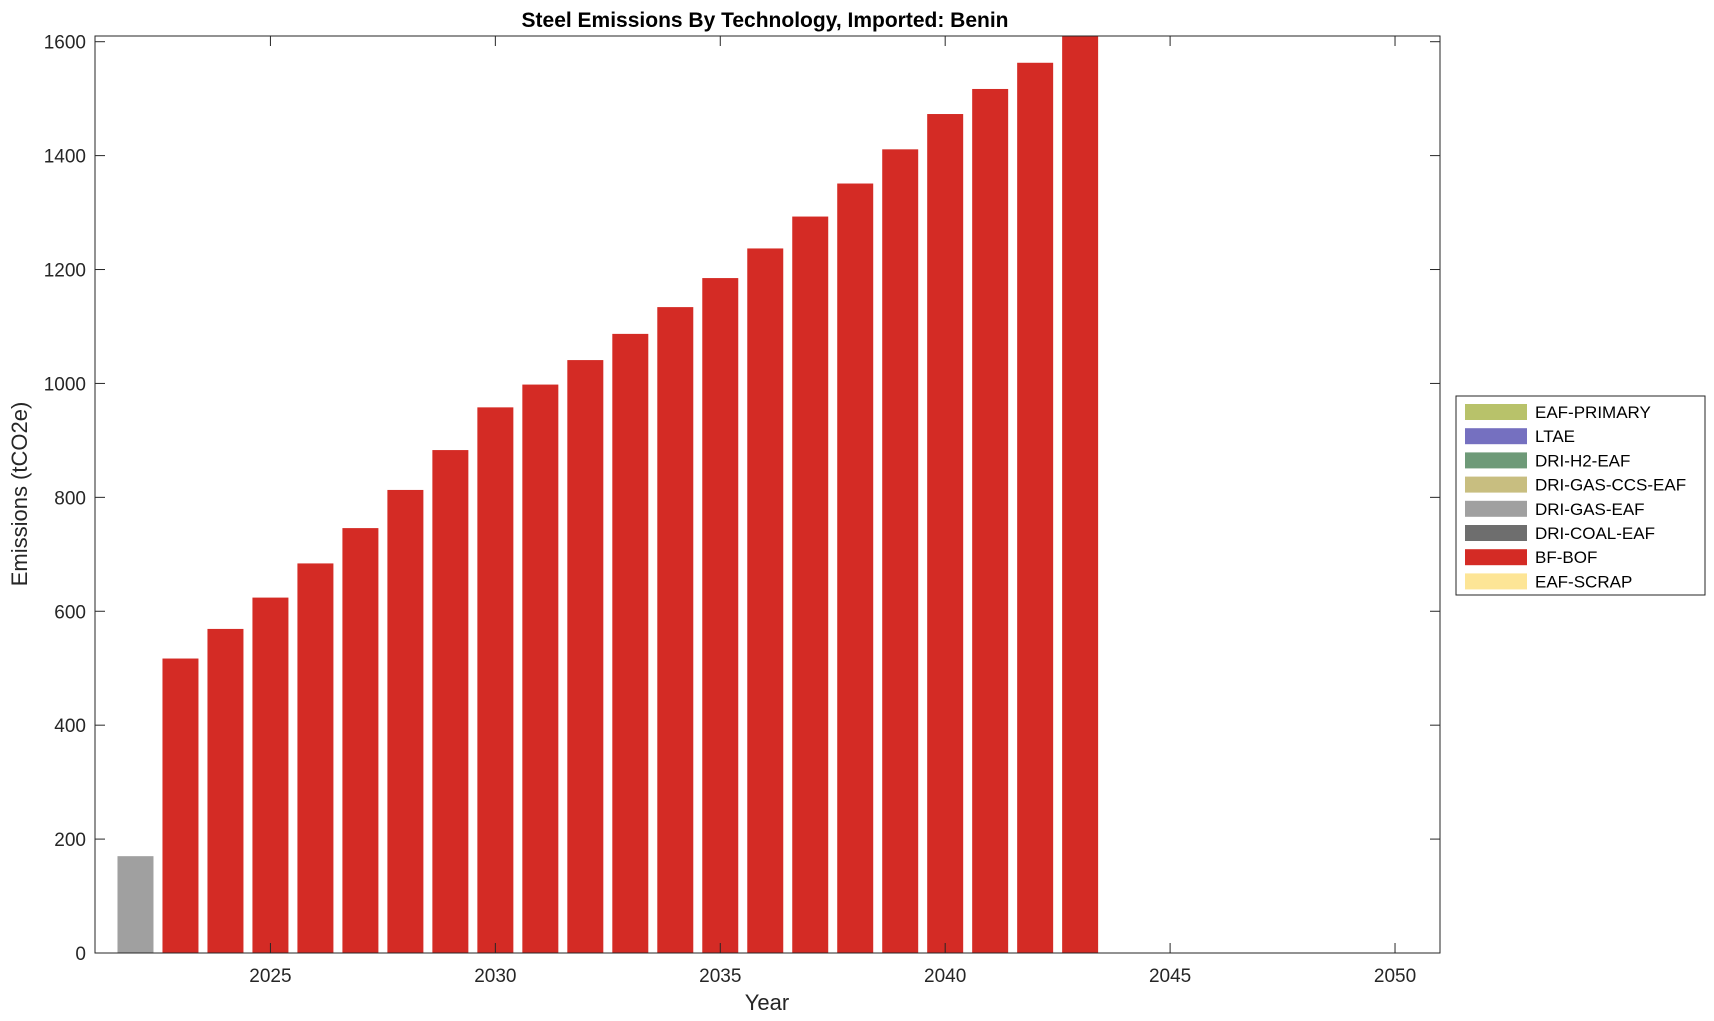 This screenshot has height=1021, width=1714. Describe the element at coordinates (1496, 412) in the screenshot. I see `legend-swatch-eaf-primary` at that location.